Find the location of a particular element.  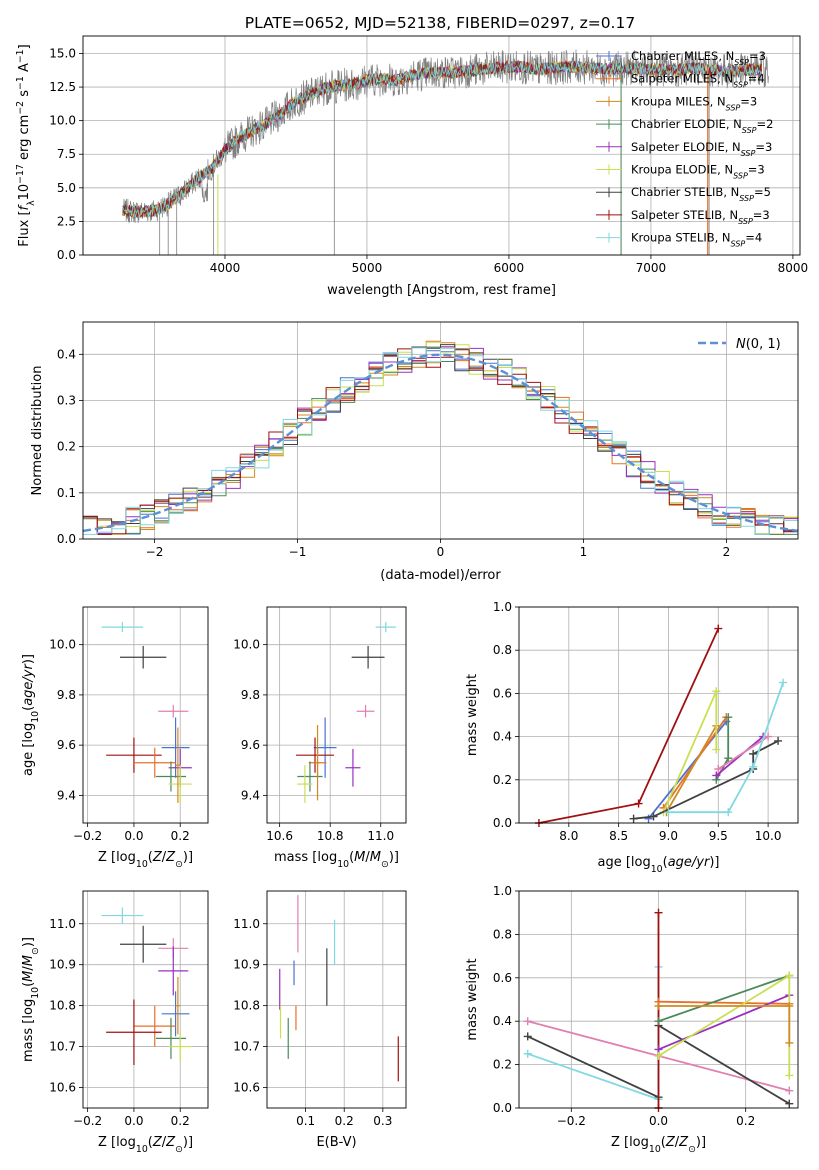

axes-frame is located at coordinates (658, 715).